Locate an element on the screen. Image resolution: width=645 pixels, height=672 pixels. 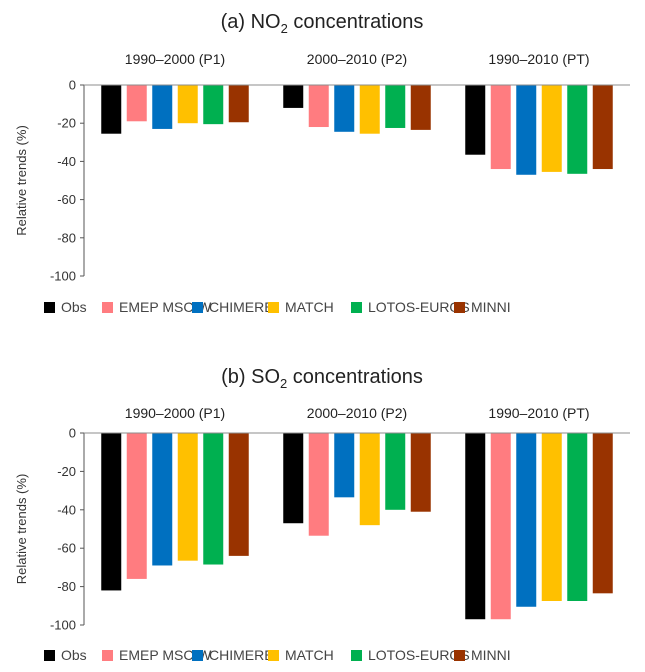
chart-title: (a) NO2 concentrations is located at coordinates (322, 23).